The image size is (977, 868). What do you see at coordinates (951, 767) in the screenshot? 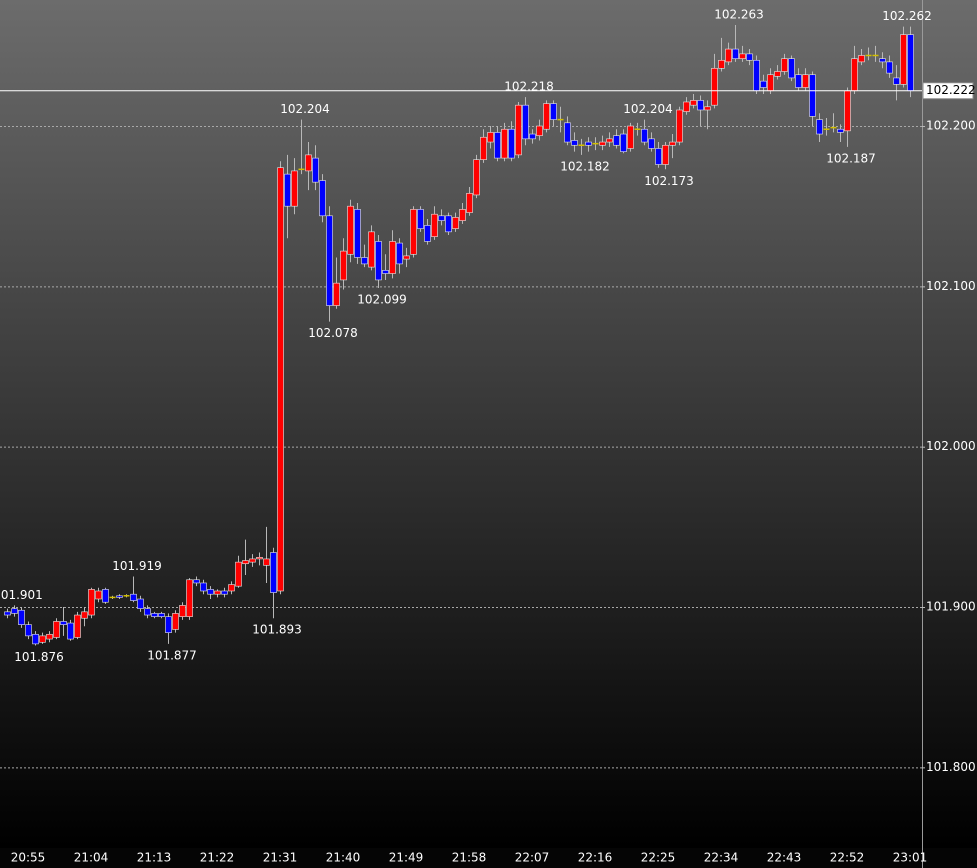
I see `y-tick-label: 101.800` at bounding box center [951, 767].